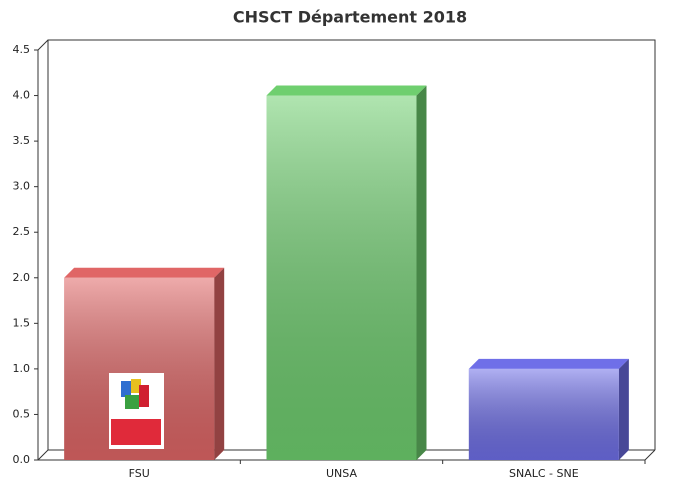 The height and width of the screenshot is (488, 680). I want to click on x-tick-label: FSU, so click(139, 473).